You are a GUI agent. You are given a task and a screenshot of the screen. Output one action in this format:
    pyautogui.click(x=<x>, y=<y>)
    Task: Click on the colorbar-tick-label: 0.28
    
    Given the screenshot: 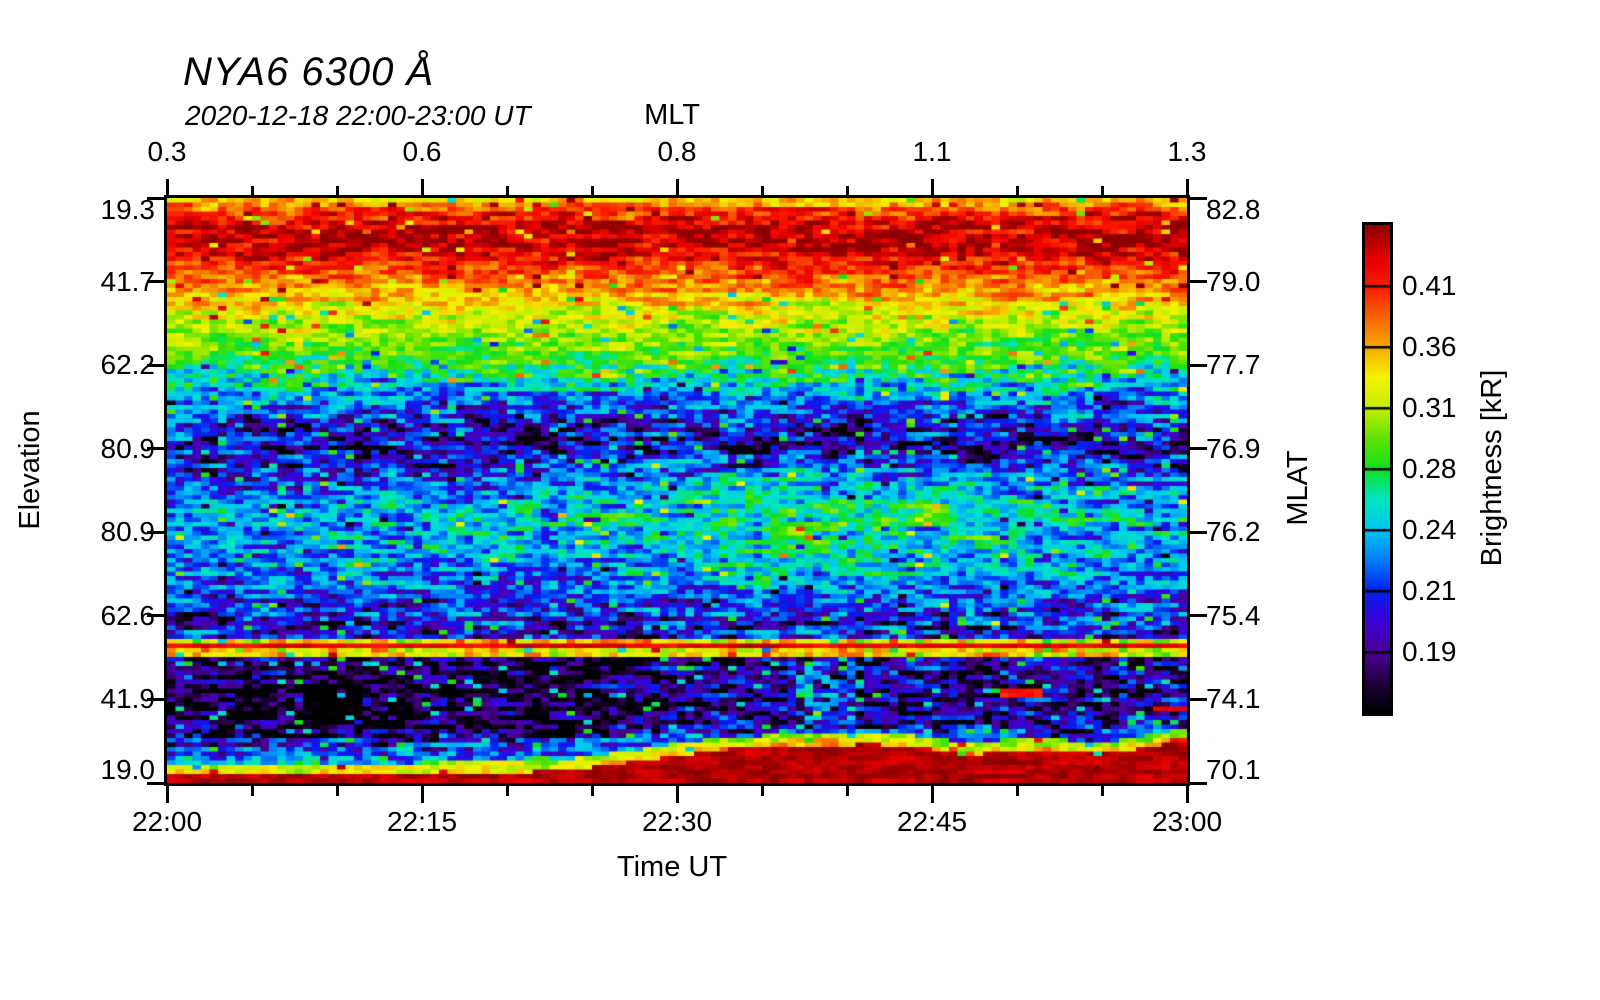 What is the action you would take?
    pyautogui.click(x=1429, y=468)
    